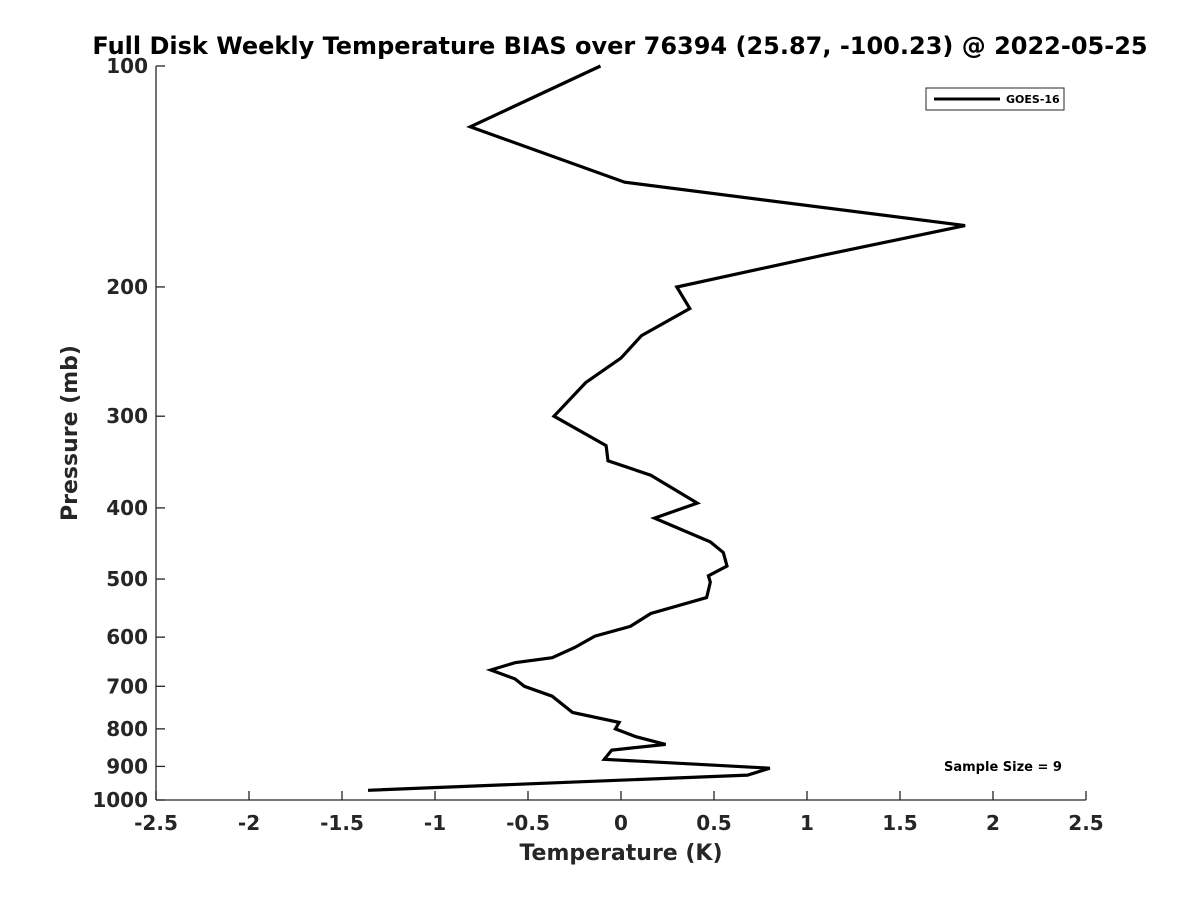 The width and height of the screenshot is (1200, 900). I want to click on x-tick-label: -2.5, so click(156, 823).